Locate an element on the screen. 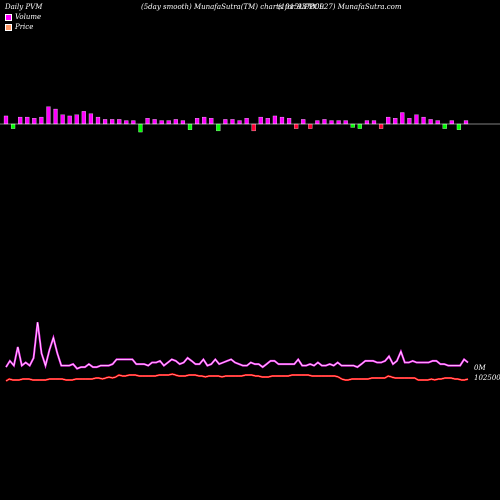  legend-volume-label: Volume is located at coordinates (28, 17).